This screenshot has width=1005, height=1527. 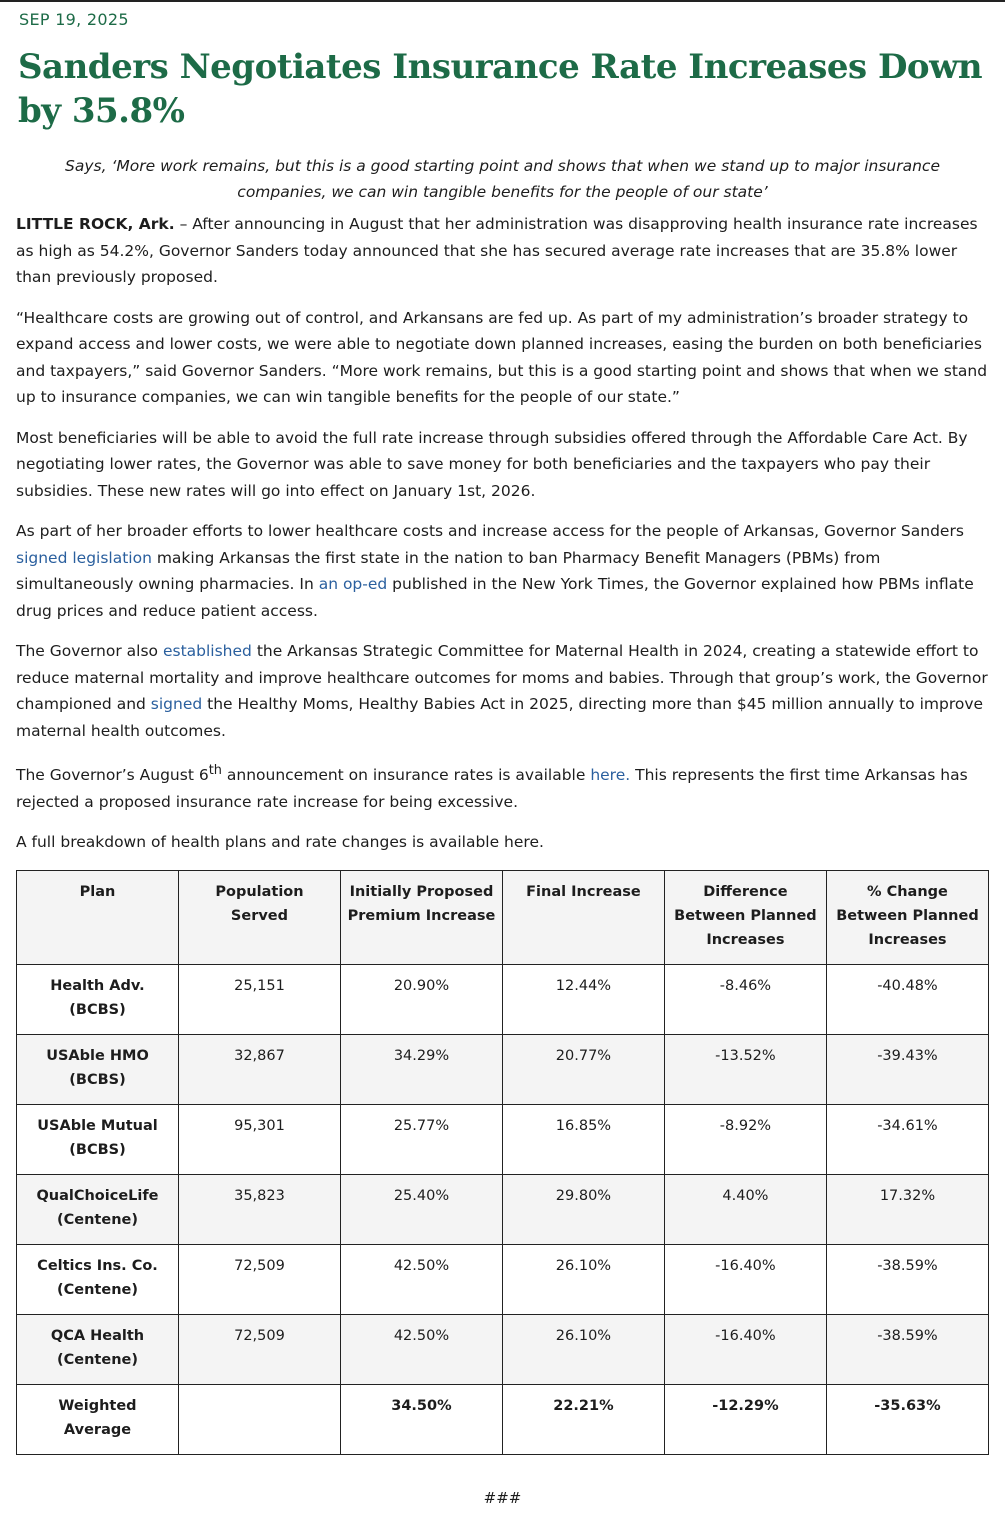 What do you see at coordinates (97, 1419) in the screenshot?
I see `plan-name-cell: Weighted Average` at bounding box center [97, 1419].